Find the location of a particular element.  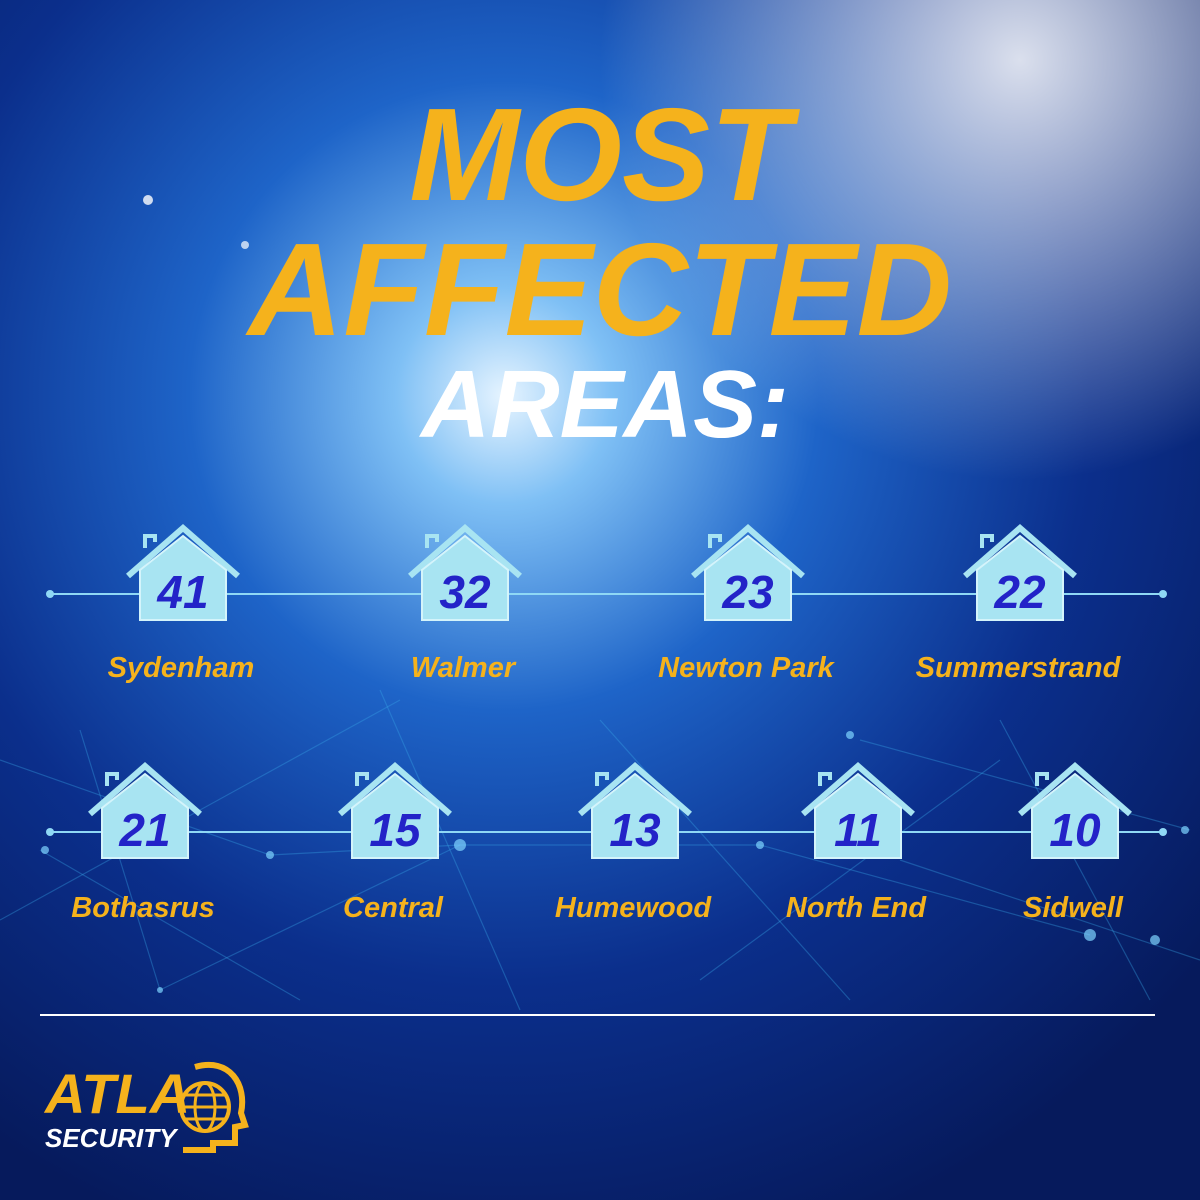

area-item: 21 Bothasrus is located at coordinates (143, 843).